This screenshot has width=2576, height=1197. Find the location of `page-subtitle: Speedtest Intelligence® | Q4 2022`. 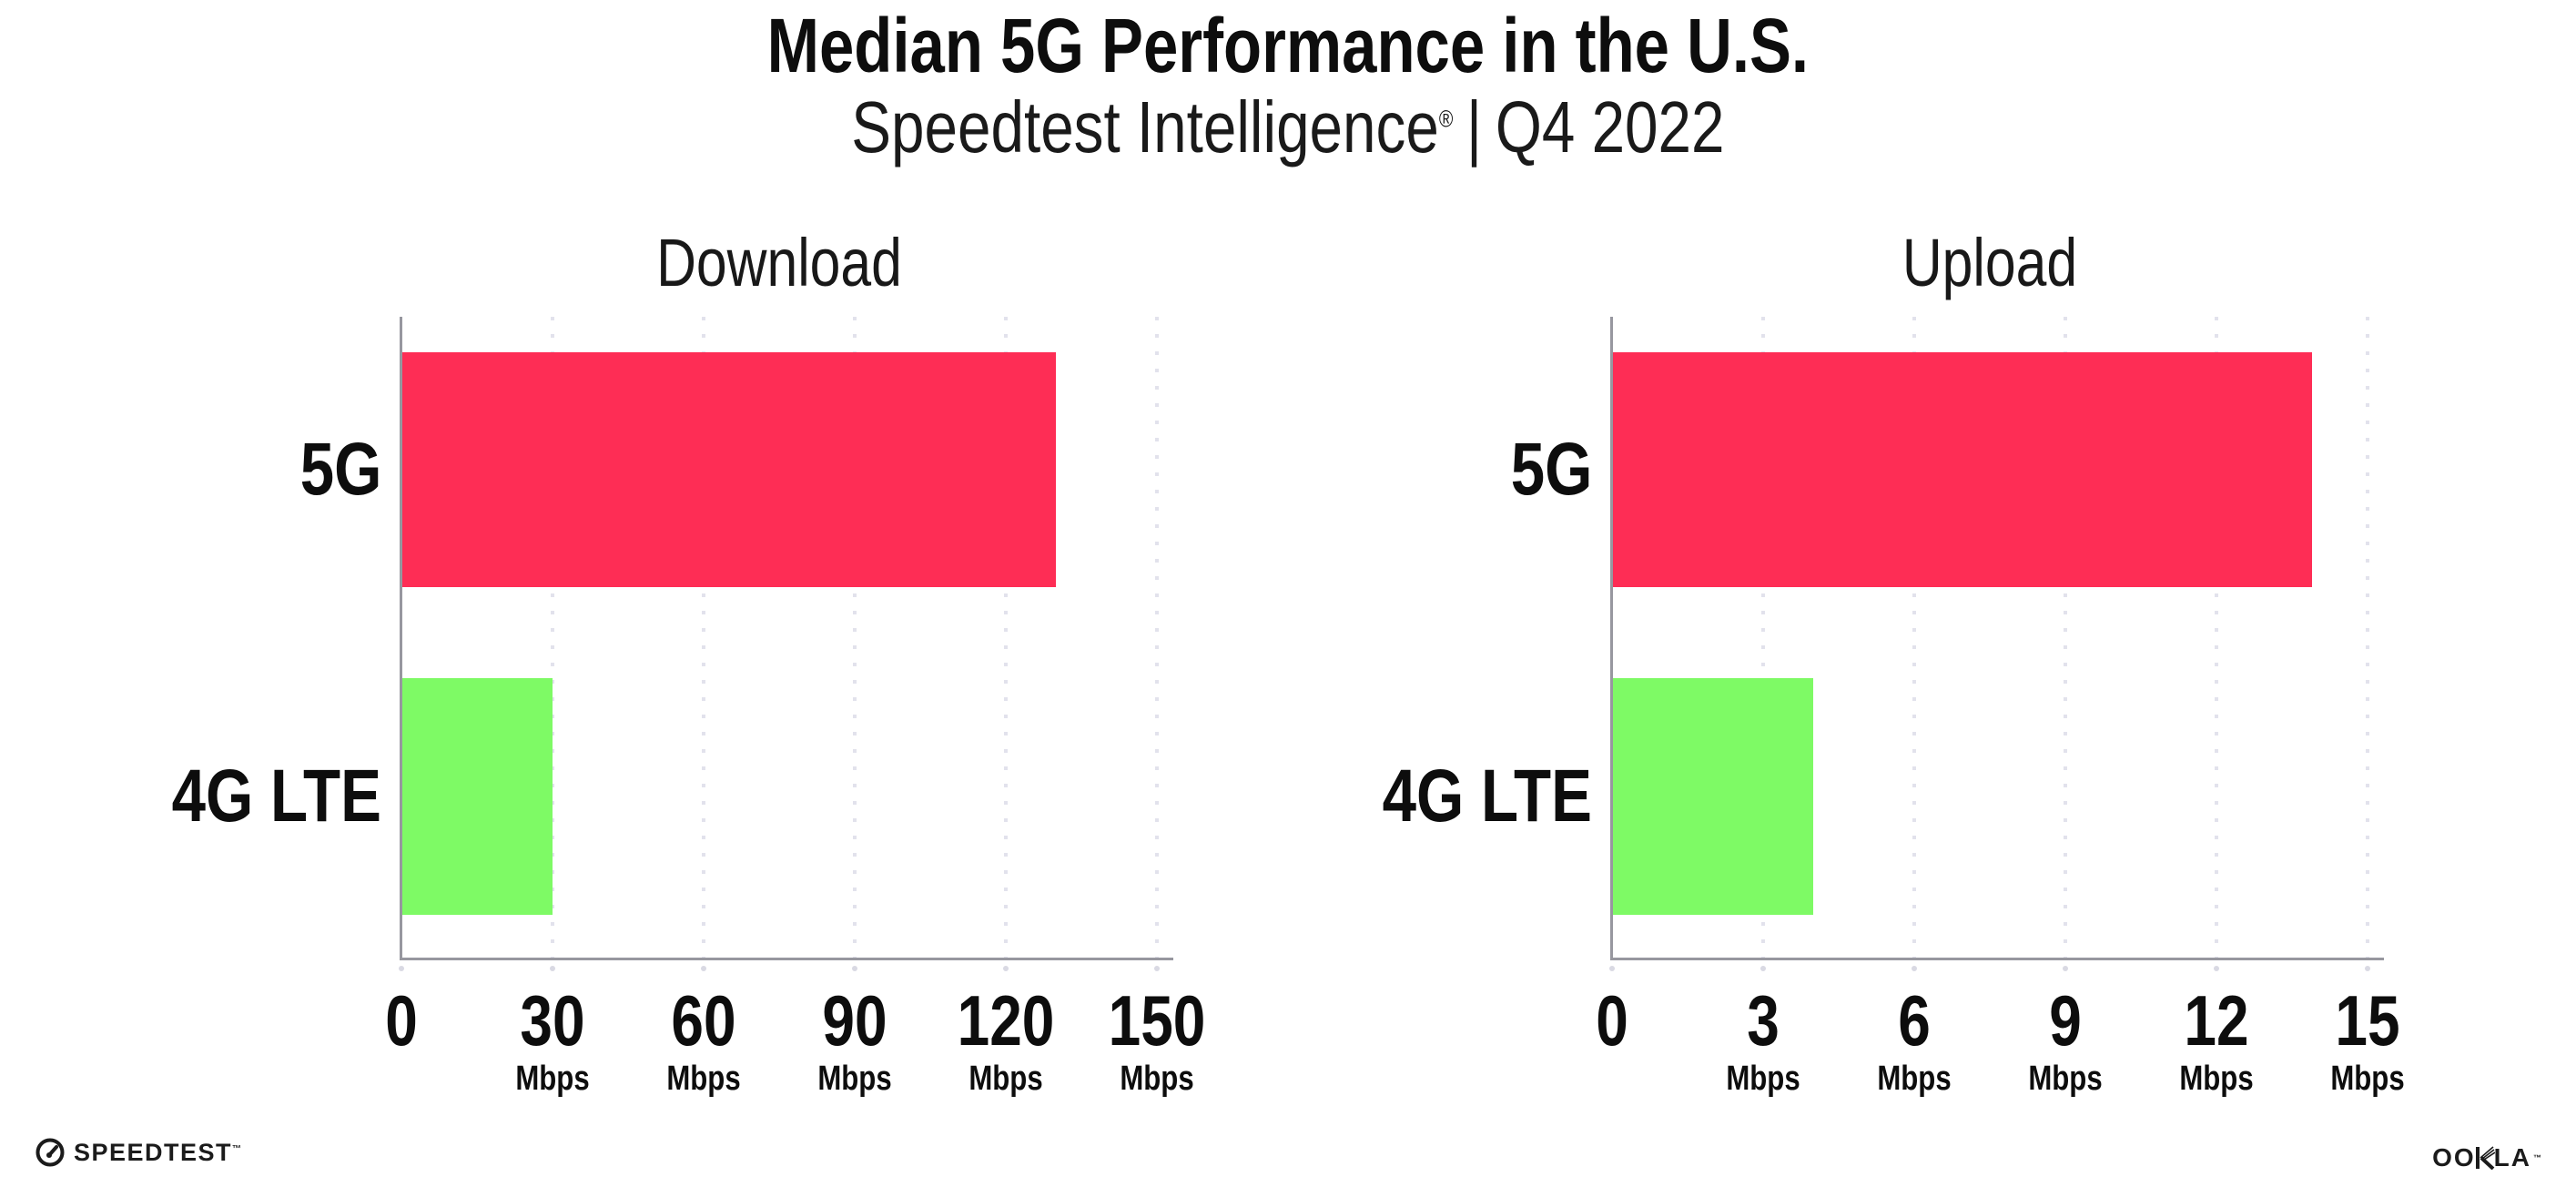

page-subtitle: Speedtest Intelligence® | Q4 2022 is located at coordinates (1288, 127).